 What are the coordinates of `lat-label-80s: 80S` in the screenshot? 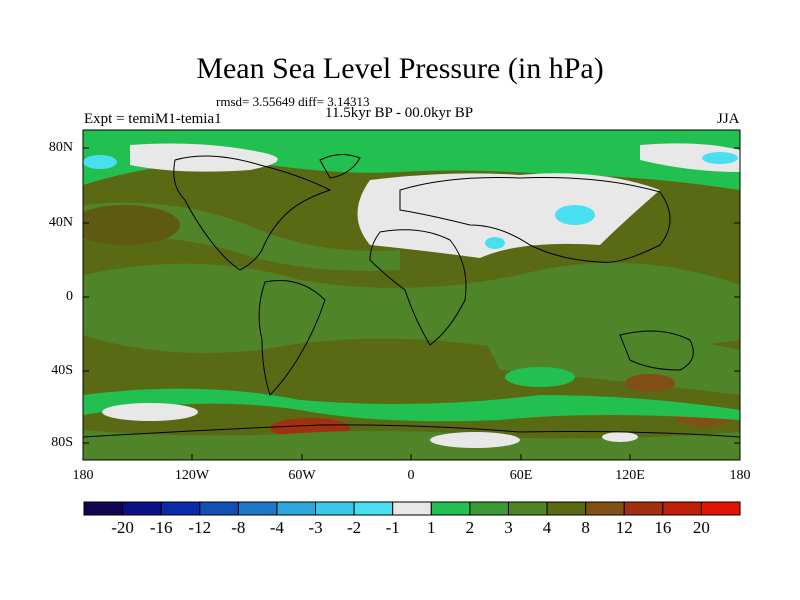 It's located at (62, 442).